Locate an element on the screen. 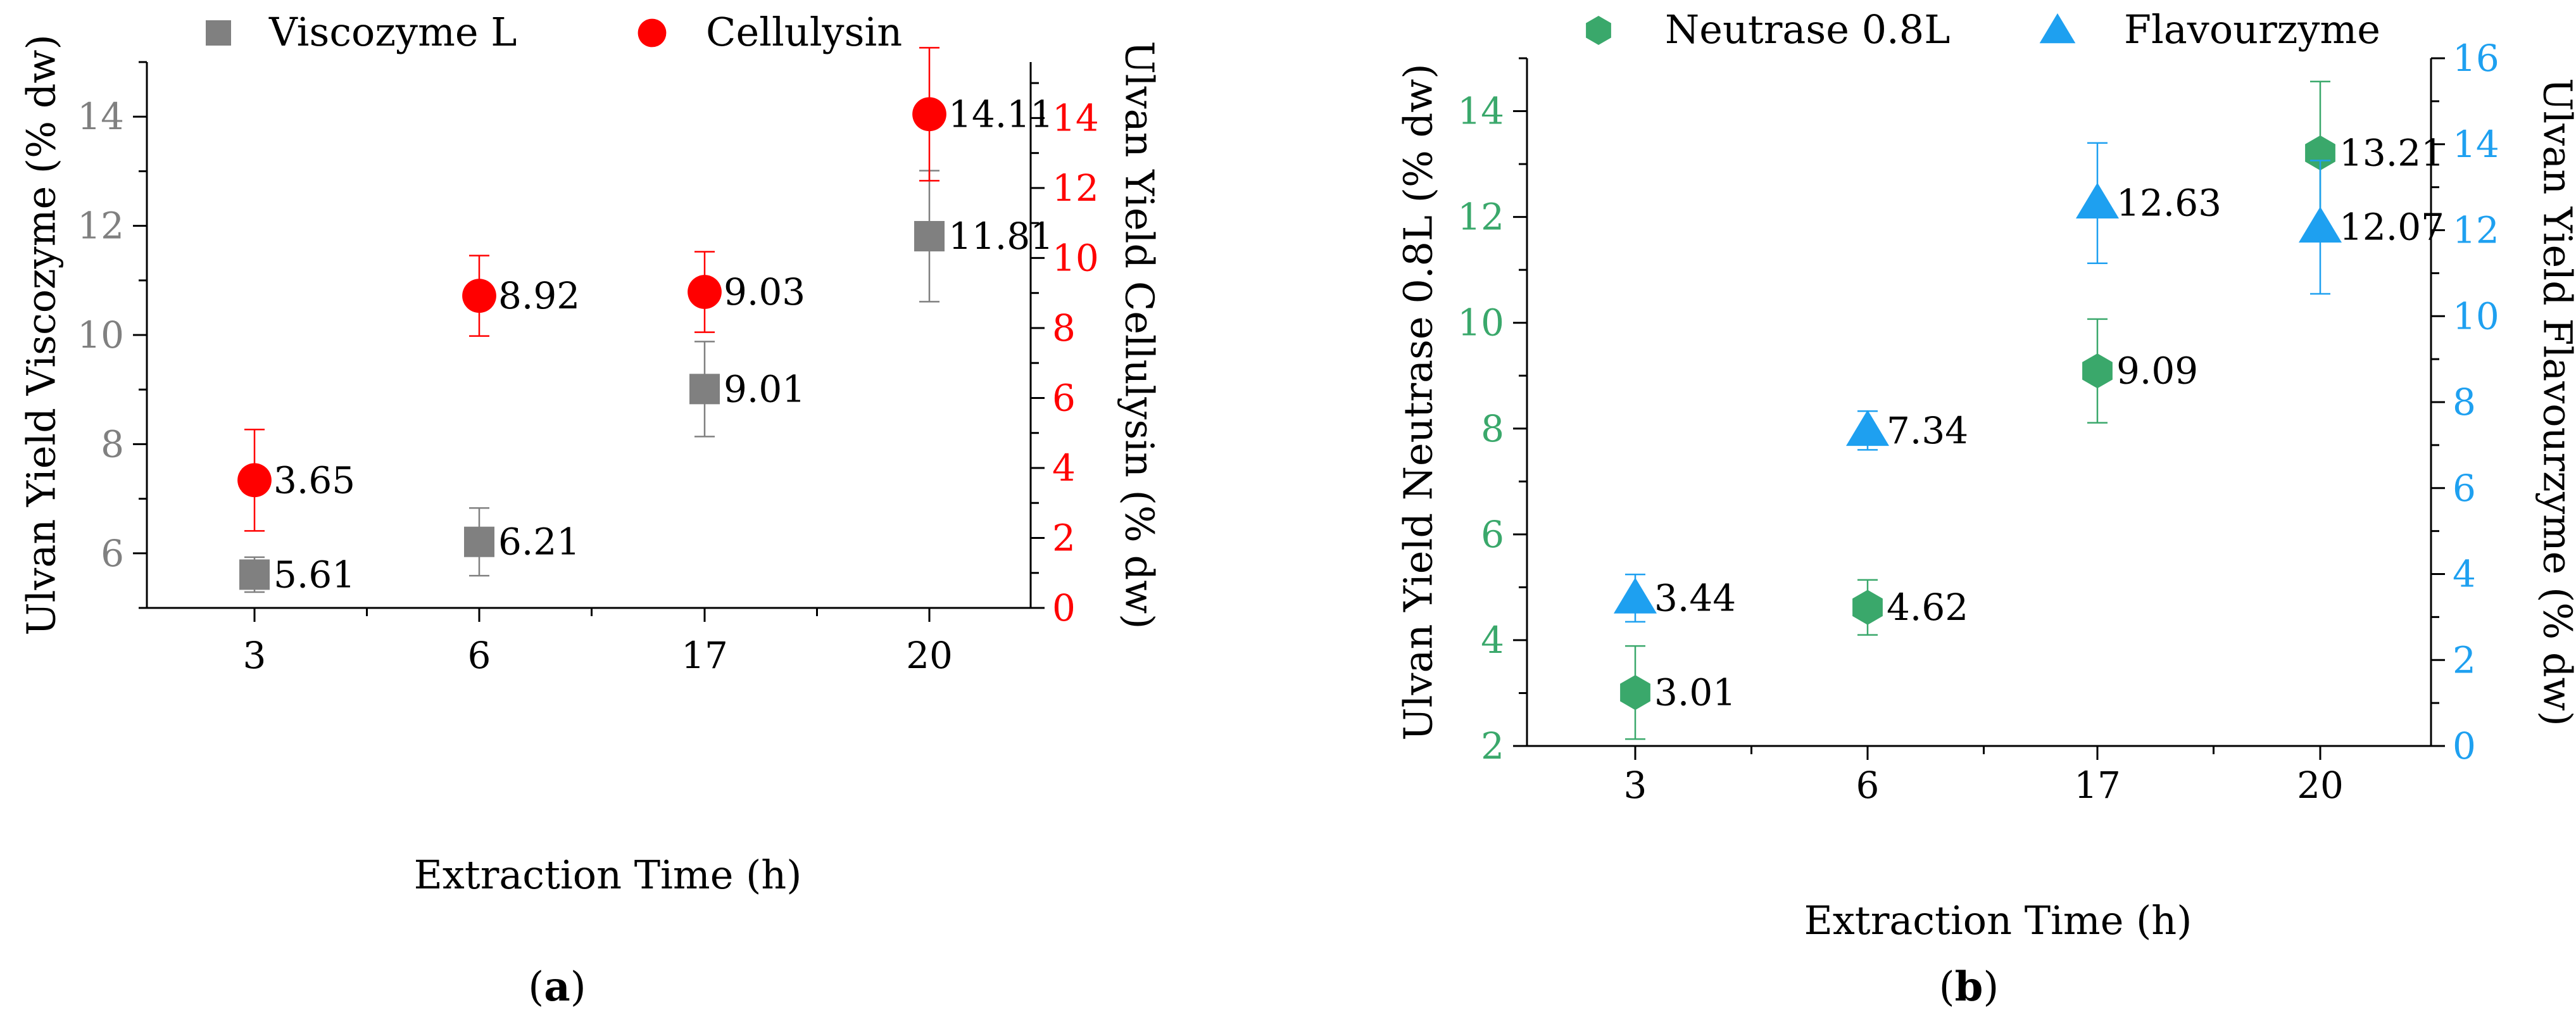 This screenshot has height=1036, width=2576. panel-a-x-tick-label: 6 is located at coordinates (479, 655).